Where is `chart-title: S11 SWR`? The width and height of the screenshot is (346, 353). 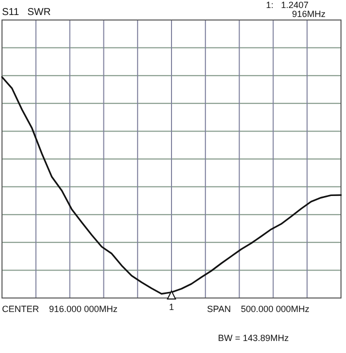 chart-title: S11 SWR is located at coordinates (26, 12).